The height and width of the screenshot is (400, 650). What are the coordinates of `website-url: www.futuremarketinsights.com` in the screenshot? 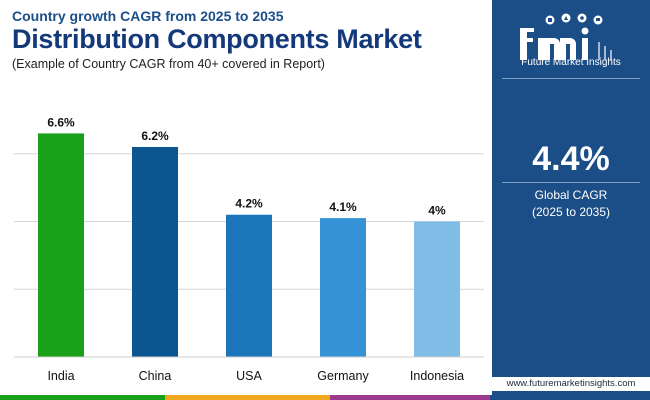 It's located at (571, 384).